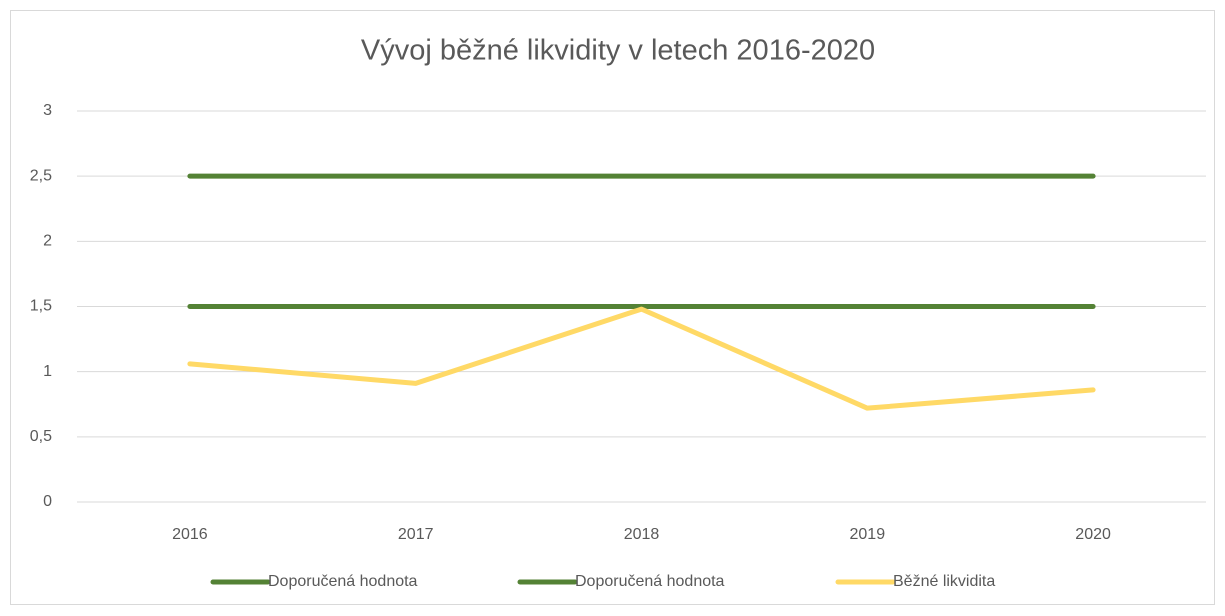 This screenshot has width=1225, height=616. I want to click on y-tick-label: 1,5, so click(41, 306).